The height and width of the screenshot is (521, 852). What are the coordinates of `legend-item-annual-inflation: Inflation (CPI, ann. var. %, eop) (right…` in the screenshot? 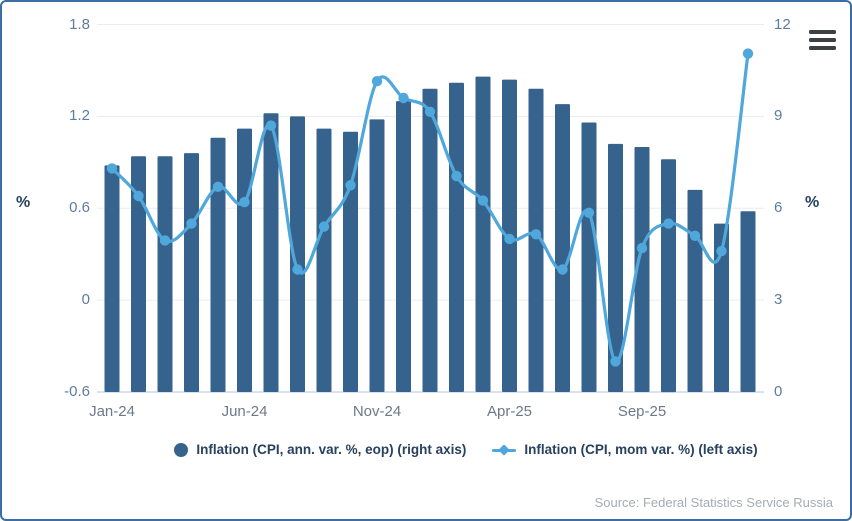 It's located at (320, 449).